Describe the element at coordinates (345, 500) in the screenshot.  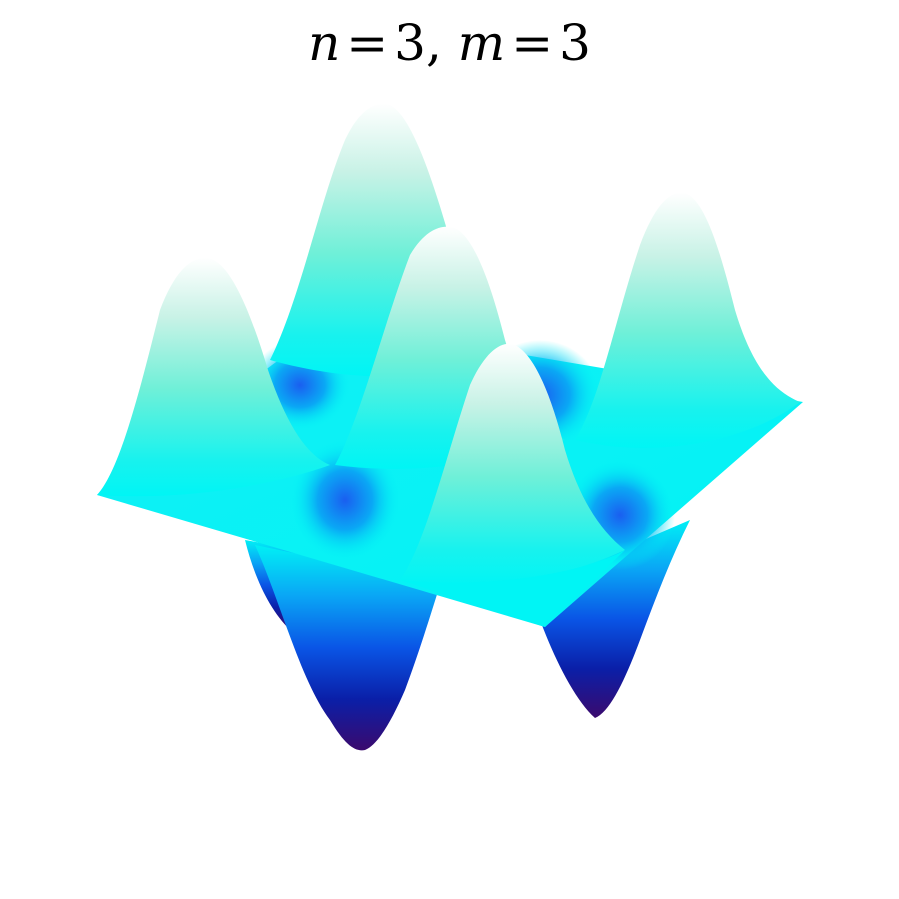
I see `surface-dip-center` at that location.